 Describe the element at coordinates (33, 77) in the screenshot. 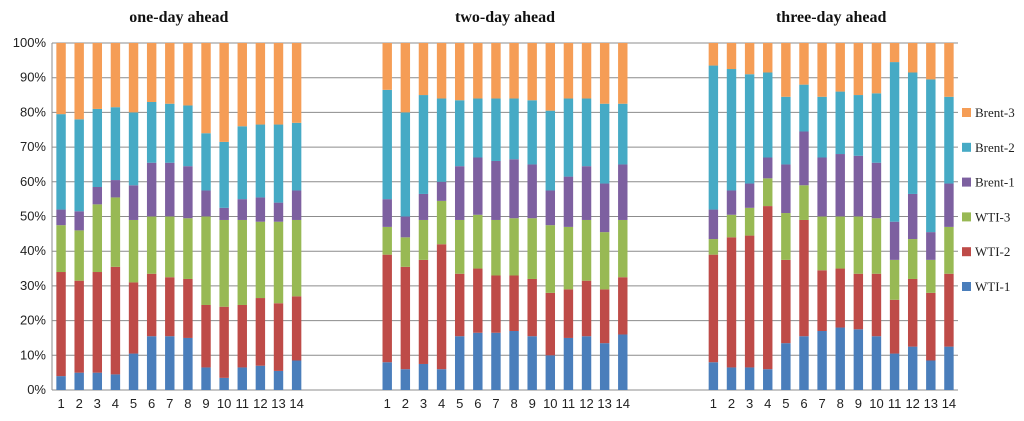

I see `y-tick-label: 90%` at that location.